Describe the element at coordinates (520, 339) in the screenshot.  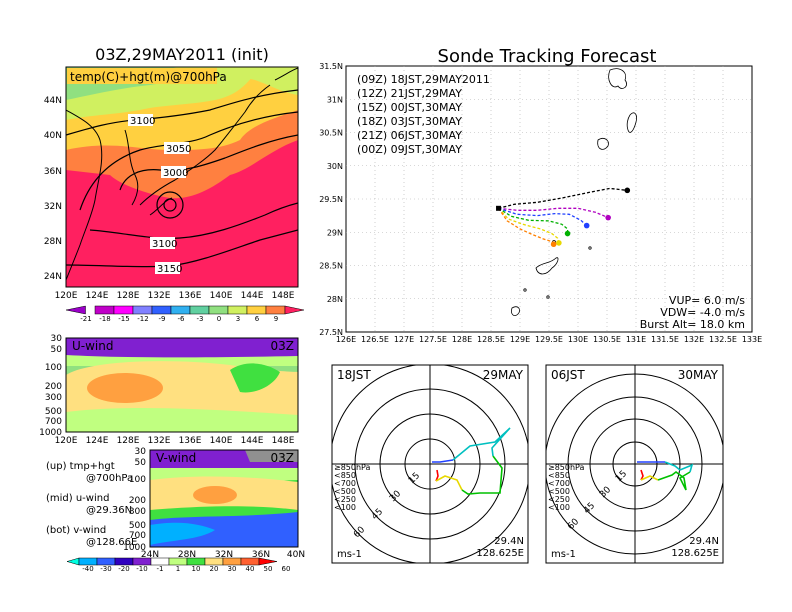
I see `x-tick-label: 129E` at that location.